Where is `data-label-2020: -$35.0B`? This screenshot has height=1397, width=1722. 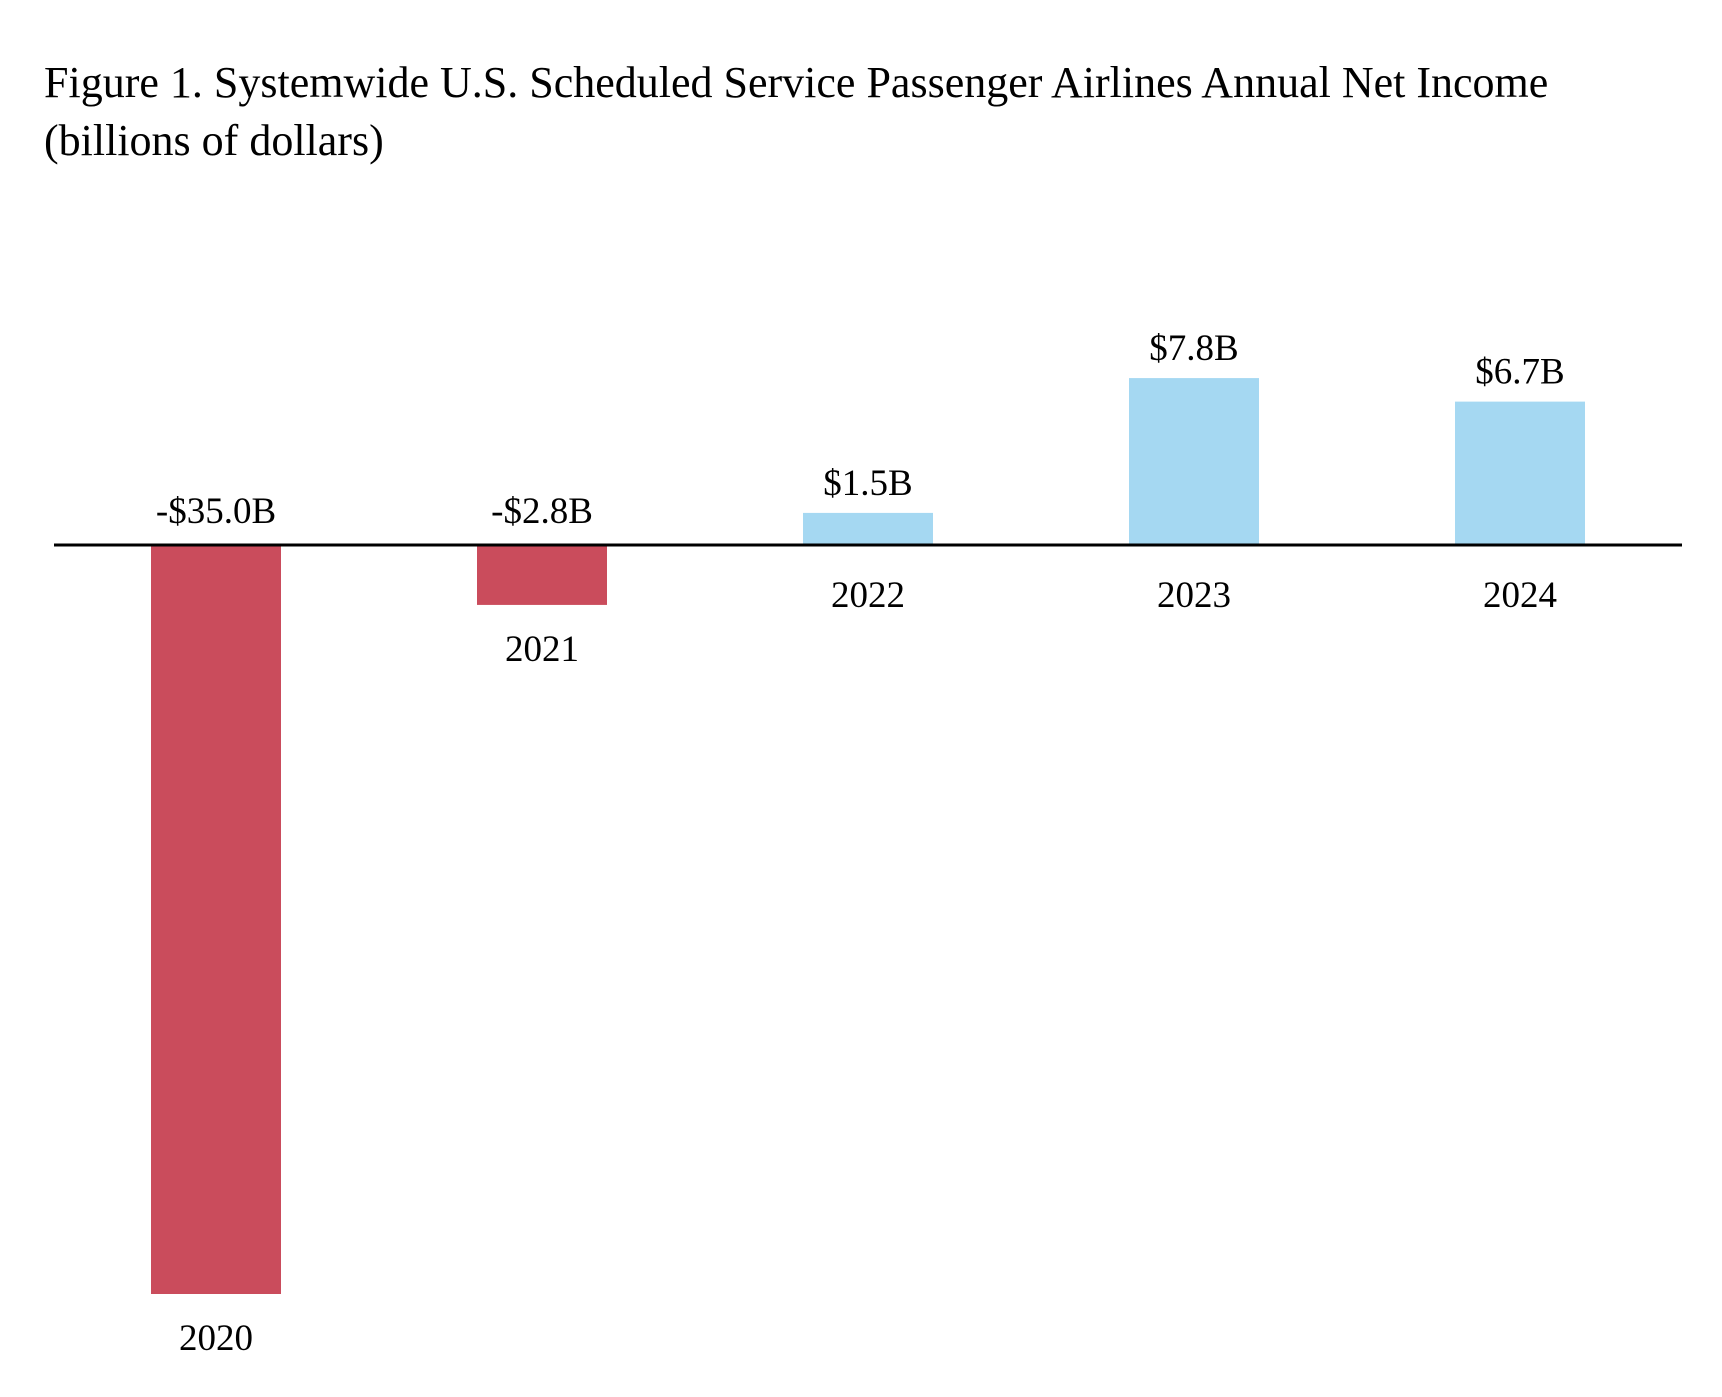
data-label-2020: -$35.0B is located at coordinates (216, 511).